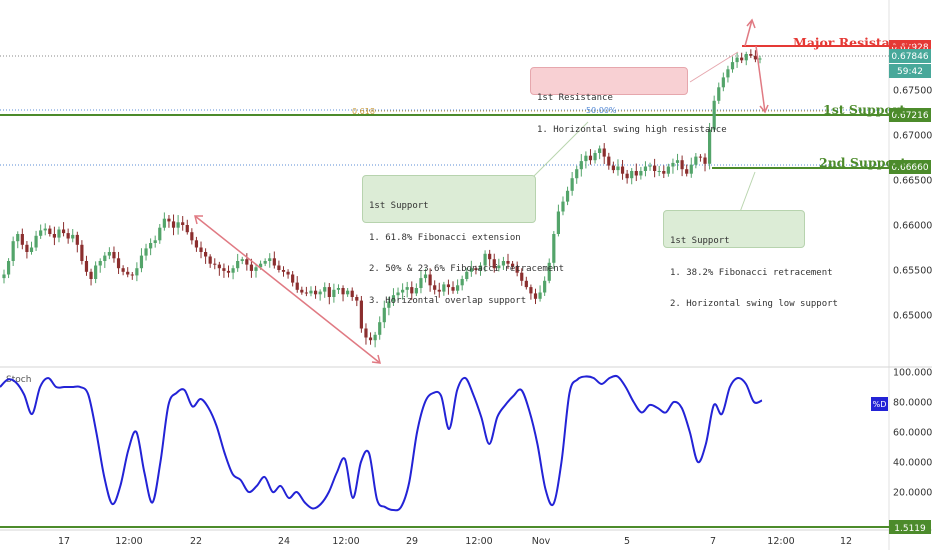 This screenshot has height=550, width=932. I want to click on time-tick-label: 17, so click(64, 541).